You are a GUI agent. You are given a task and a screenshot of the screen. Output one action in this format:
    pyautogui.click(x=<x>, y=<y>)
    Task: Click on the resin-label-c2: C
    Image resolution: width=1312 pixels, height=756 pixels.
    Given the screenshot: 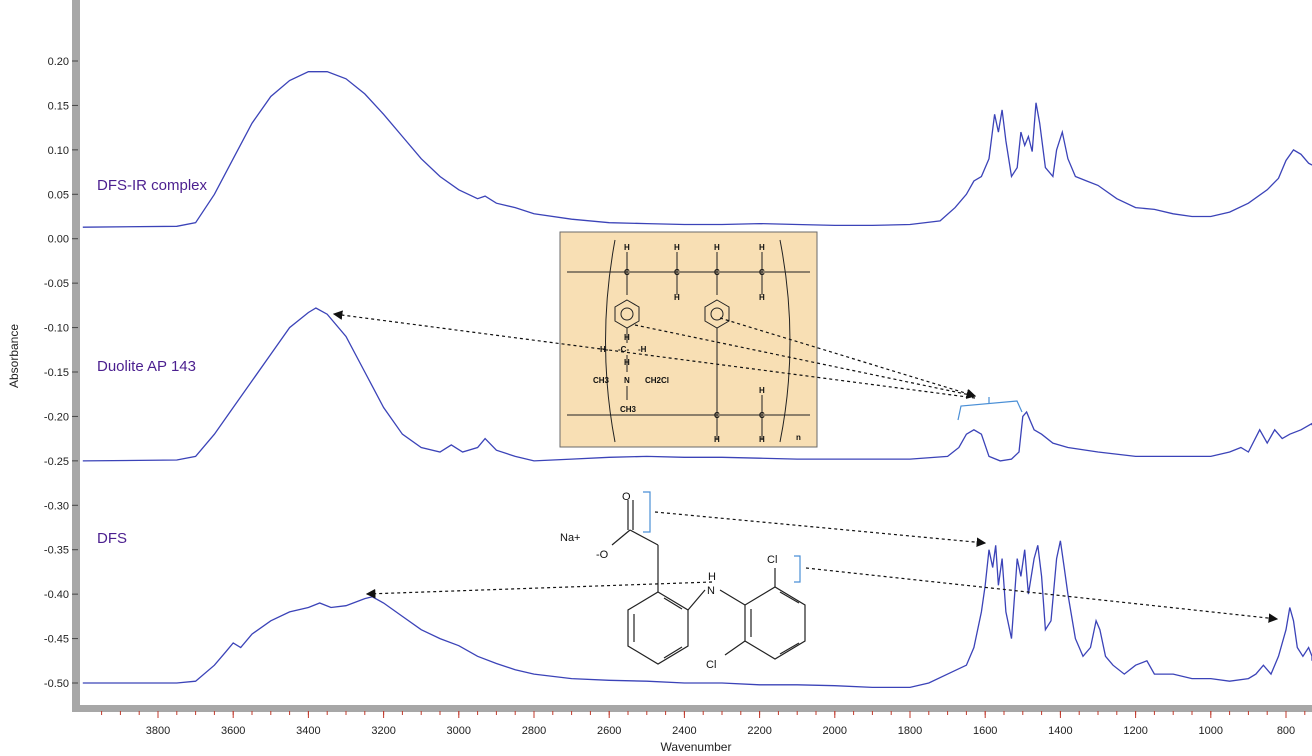 What is the action you would take?
    pyautogui.click(x=677, y=272)
    